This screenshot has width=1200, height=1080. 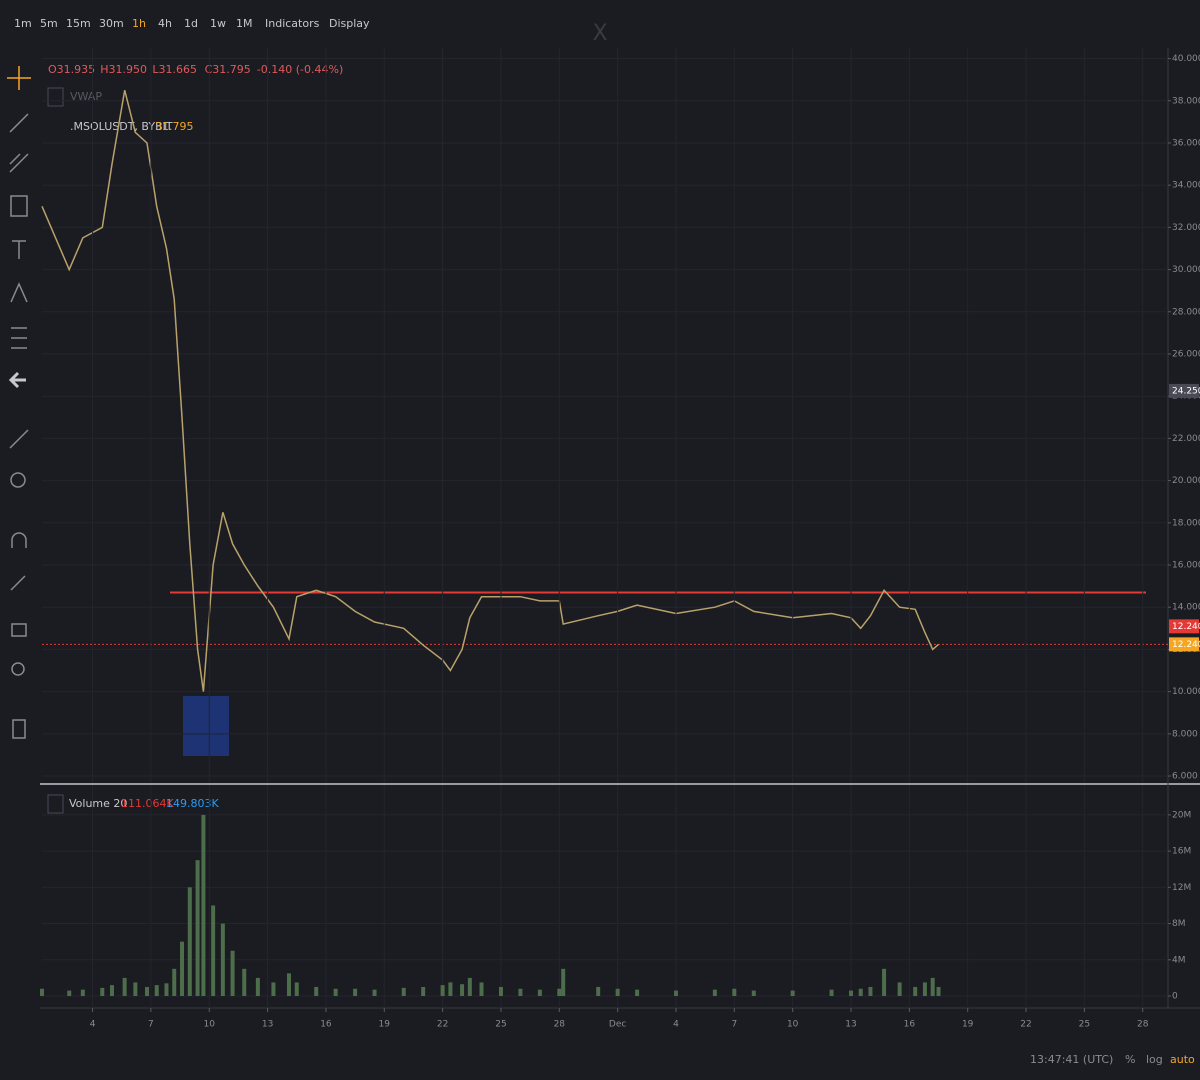 I want to click on vwap-label: VWAP, so click(x=86, y=96).